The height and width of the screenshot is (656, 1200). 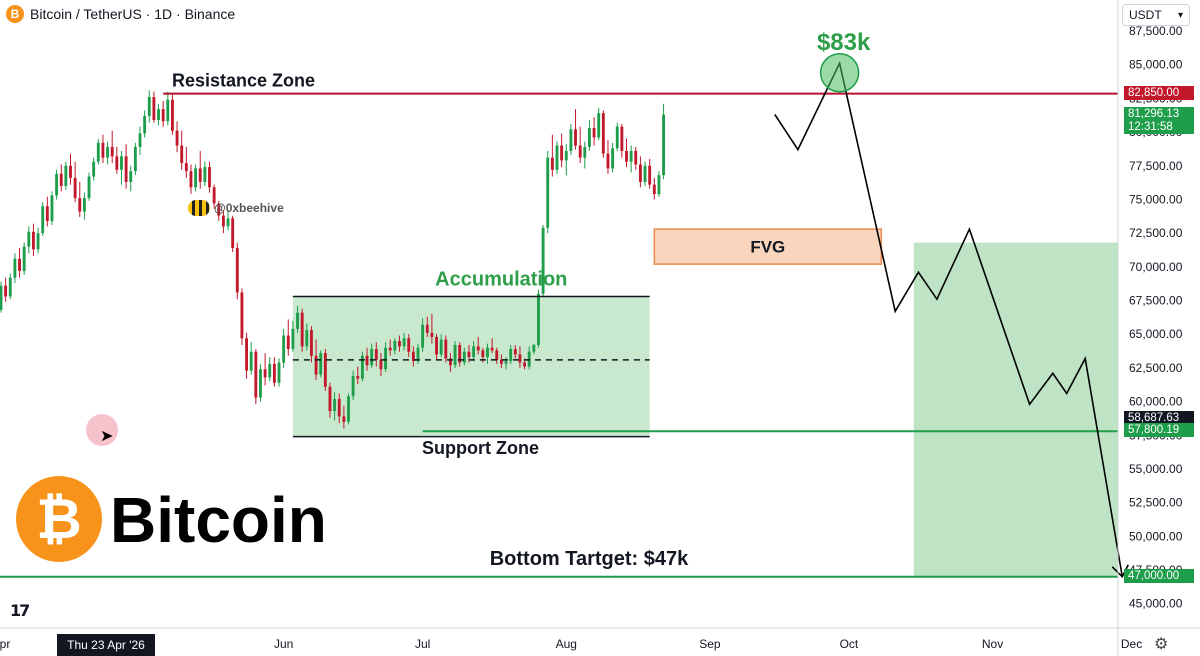 What do you see at coordinates (133, 14) in the screenshot?
I see `chart-title: Bitcoin / TetherUS · 1D · Binance` at bounding box center [133, 14].